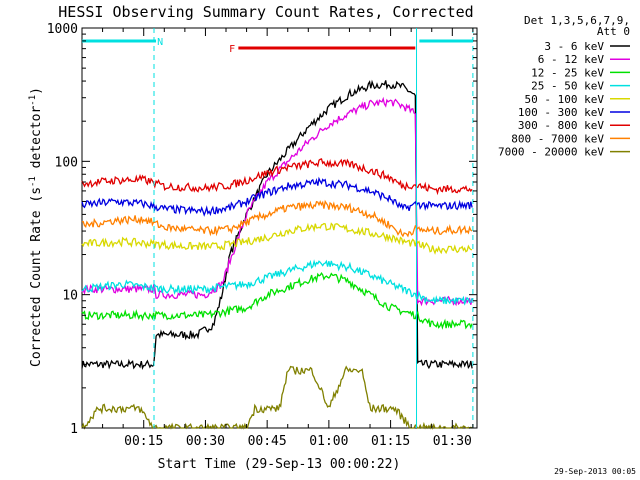 The width and height of the screenshot is (640, 480). What do you see at coordinates (613, 31) in the screenshot?
I see `legend-header-1: Att 0` at bounding box center [613, 31].